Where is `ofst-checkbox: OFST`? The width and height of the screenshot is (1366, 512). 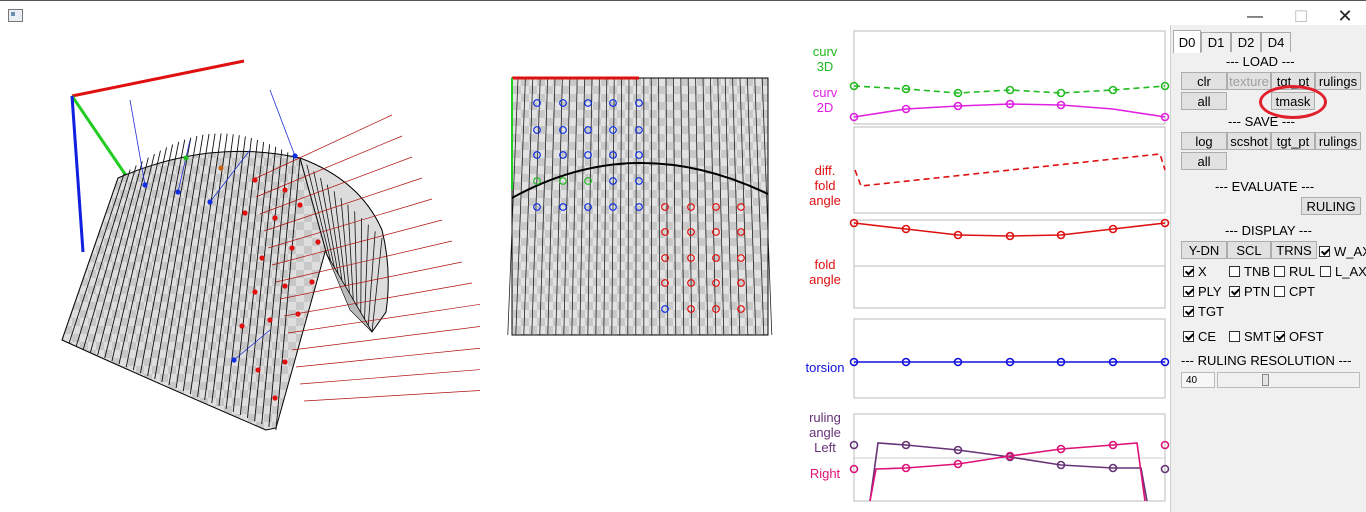
ofst-checkbox: OFST is located at coordinates (1299, 336).